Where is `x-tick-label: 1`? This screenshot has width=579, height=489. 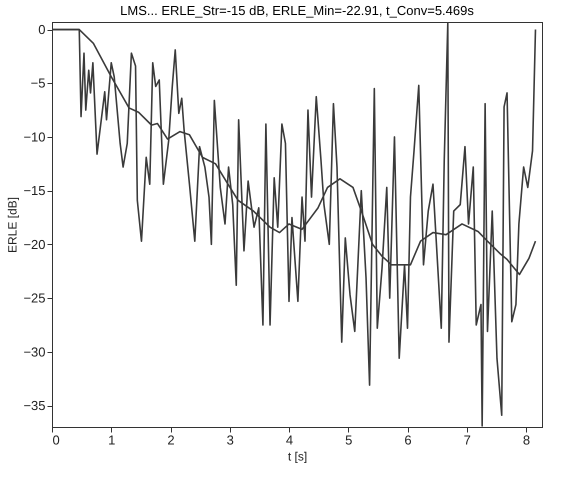
x-tick-label: 1 is located at coordinates (112, 440).